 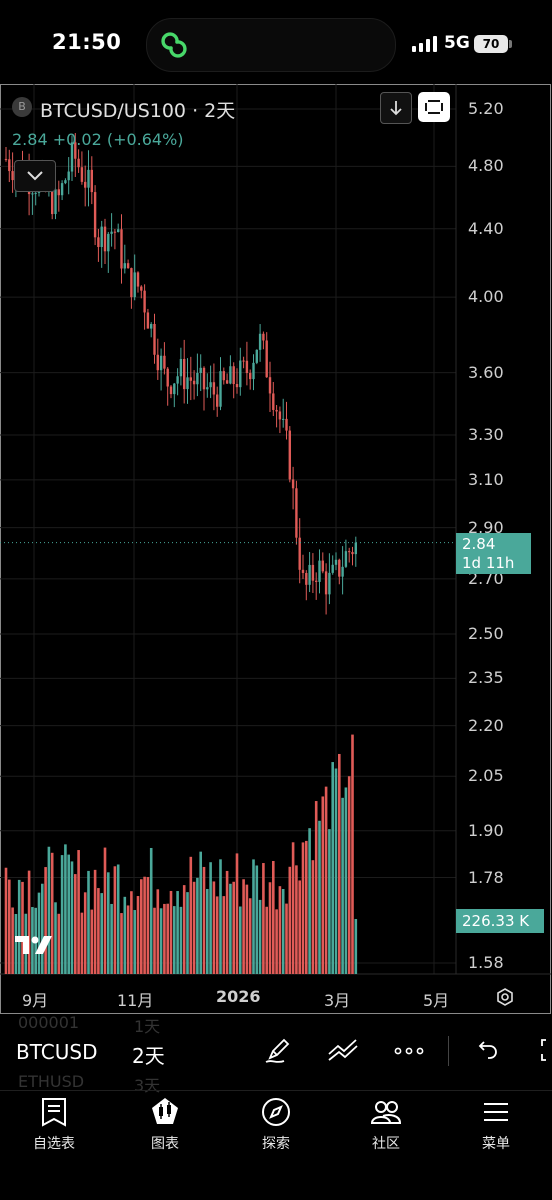 I want to click on nav-item-community: 社区, so click(x=386, y=1126).